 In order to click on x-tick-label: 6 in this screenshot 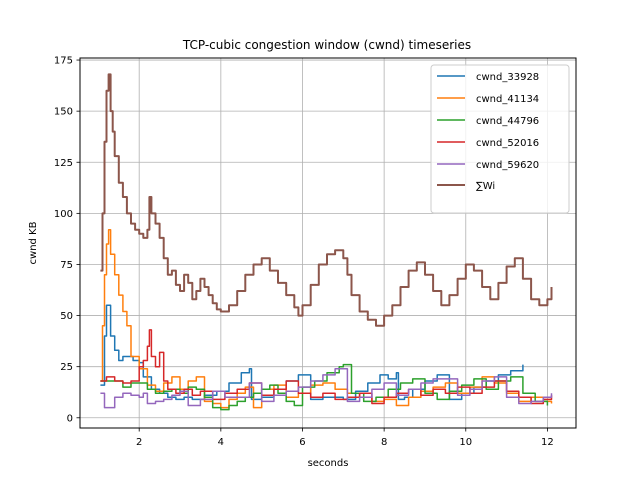, I will do `click(302, 442)`.